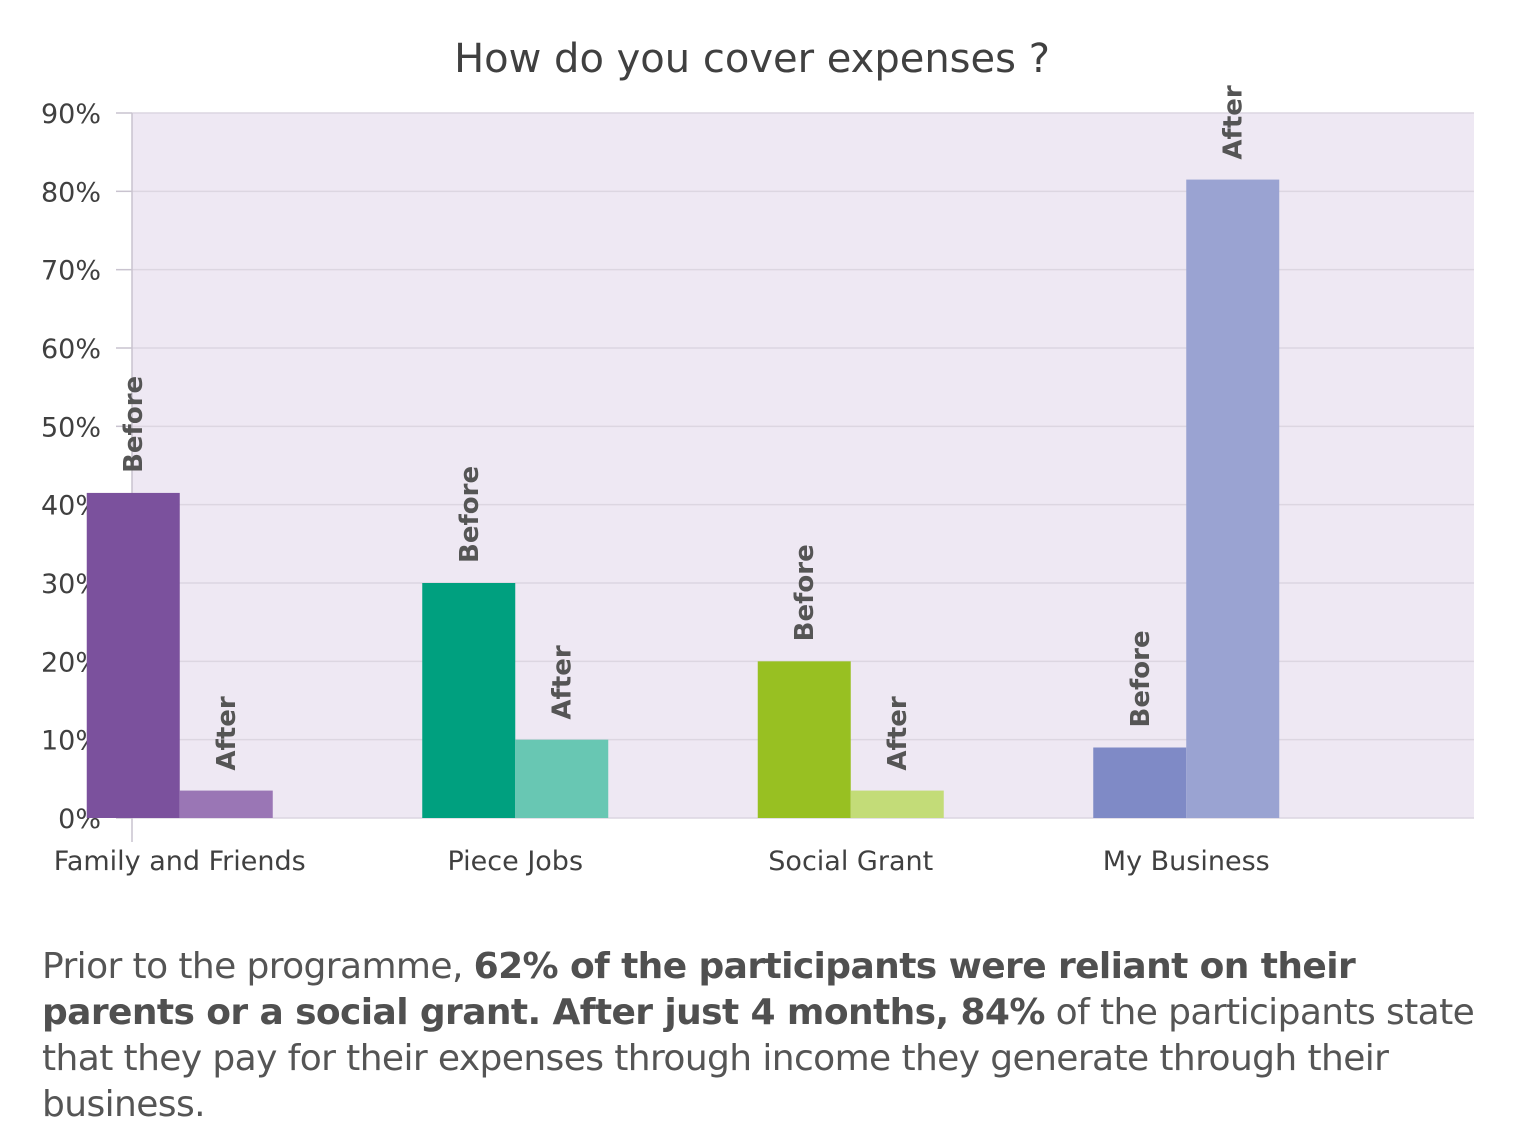 The height and width of the screenshot is (1128, 1517). What do you see at coordinates (71, 192) in the screenshot?
I see `y-tick-label: 80%` at bounding box center [71, 192].